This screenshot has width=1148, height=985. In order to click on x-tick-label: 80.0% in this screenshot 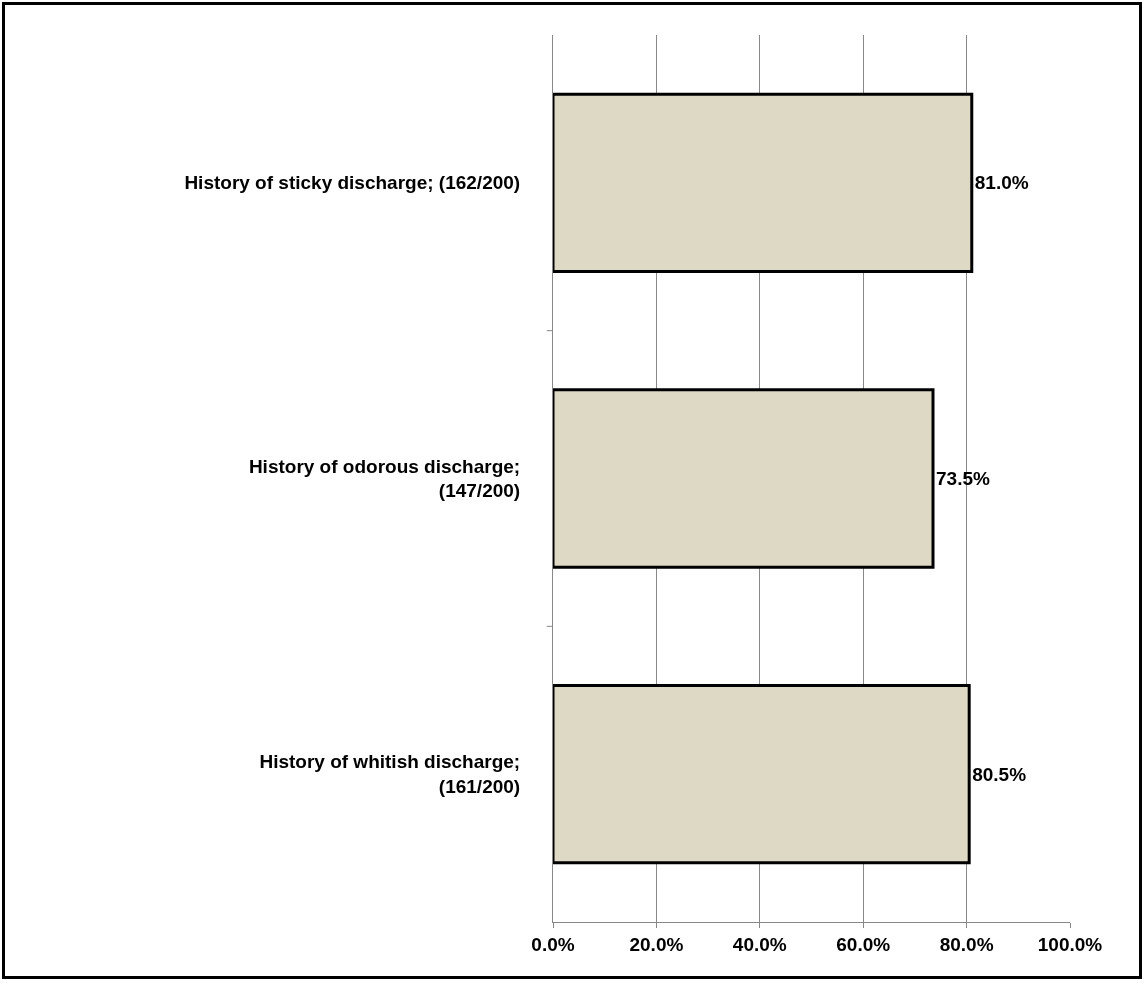, I will do `click(966, 944)`.